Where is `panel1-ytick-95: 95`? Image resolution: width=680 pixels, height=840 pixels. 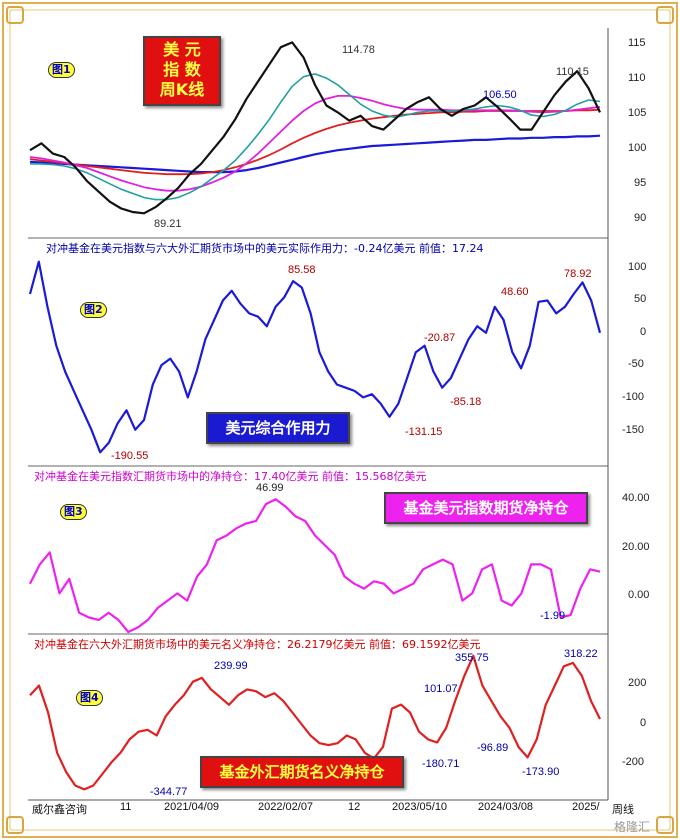 panel1-ytick-95: 95 is located at coordinates (640, 183).